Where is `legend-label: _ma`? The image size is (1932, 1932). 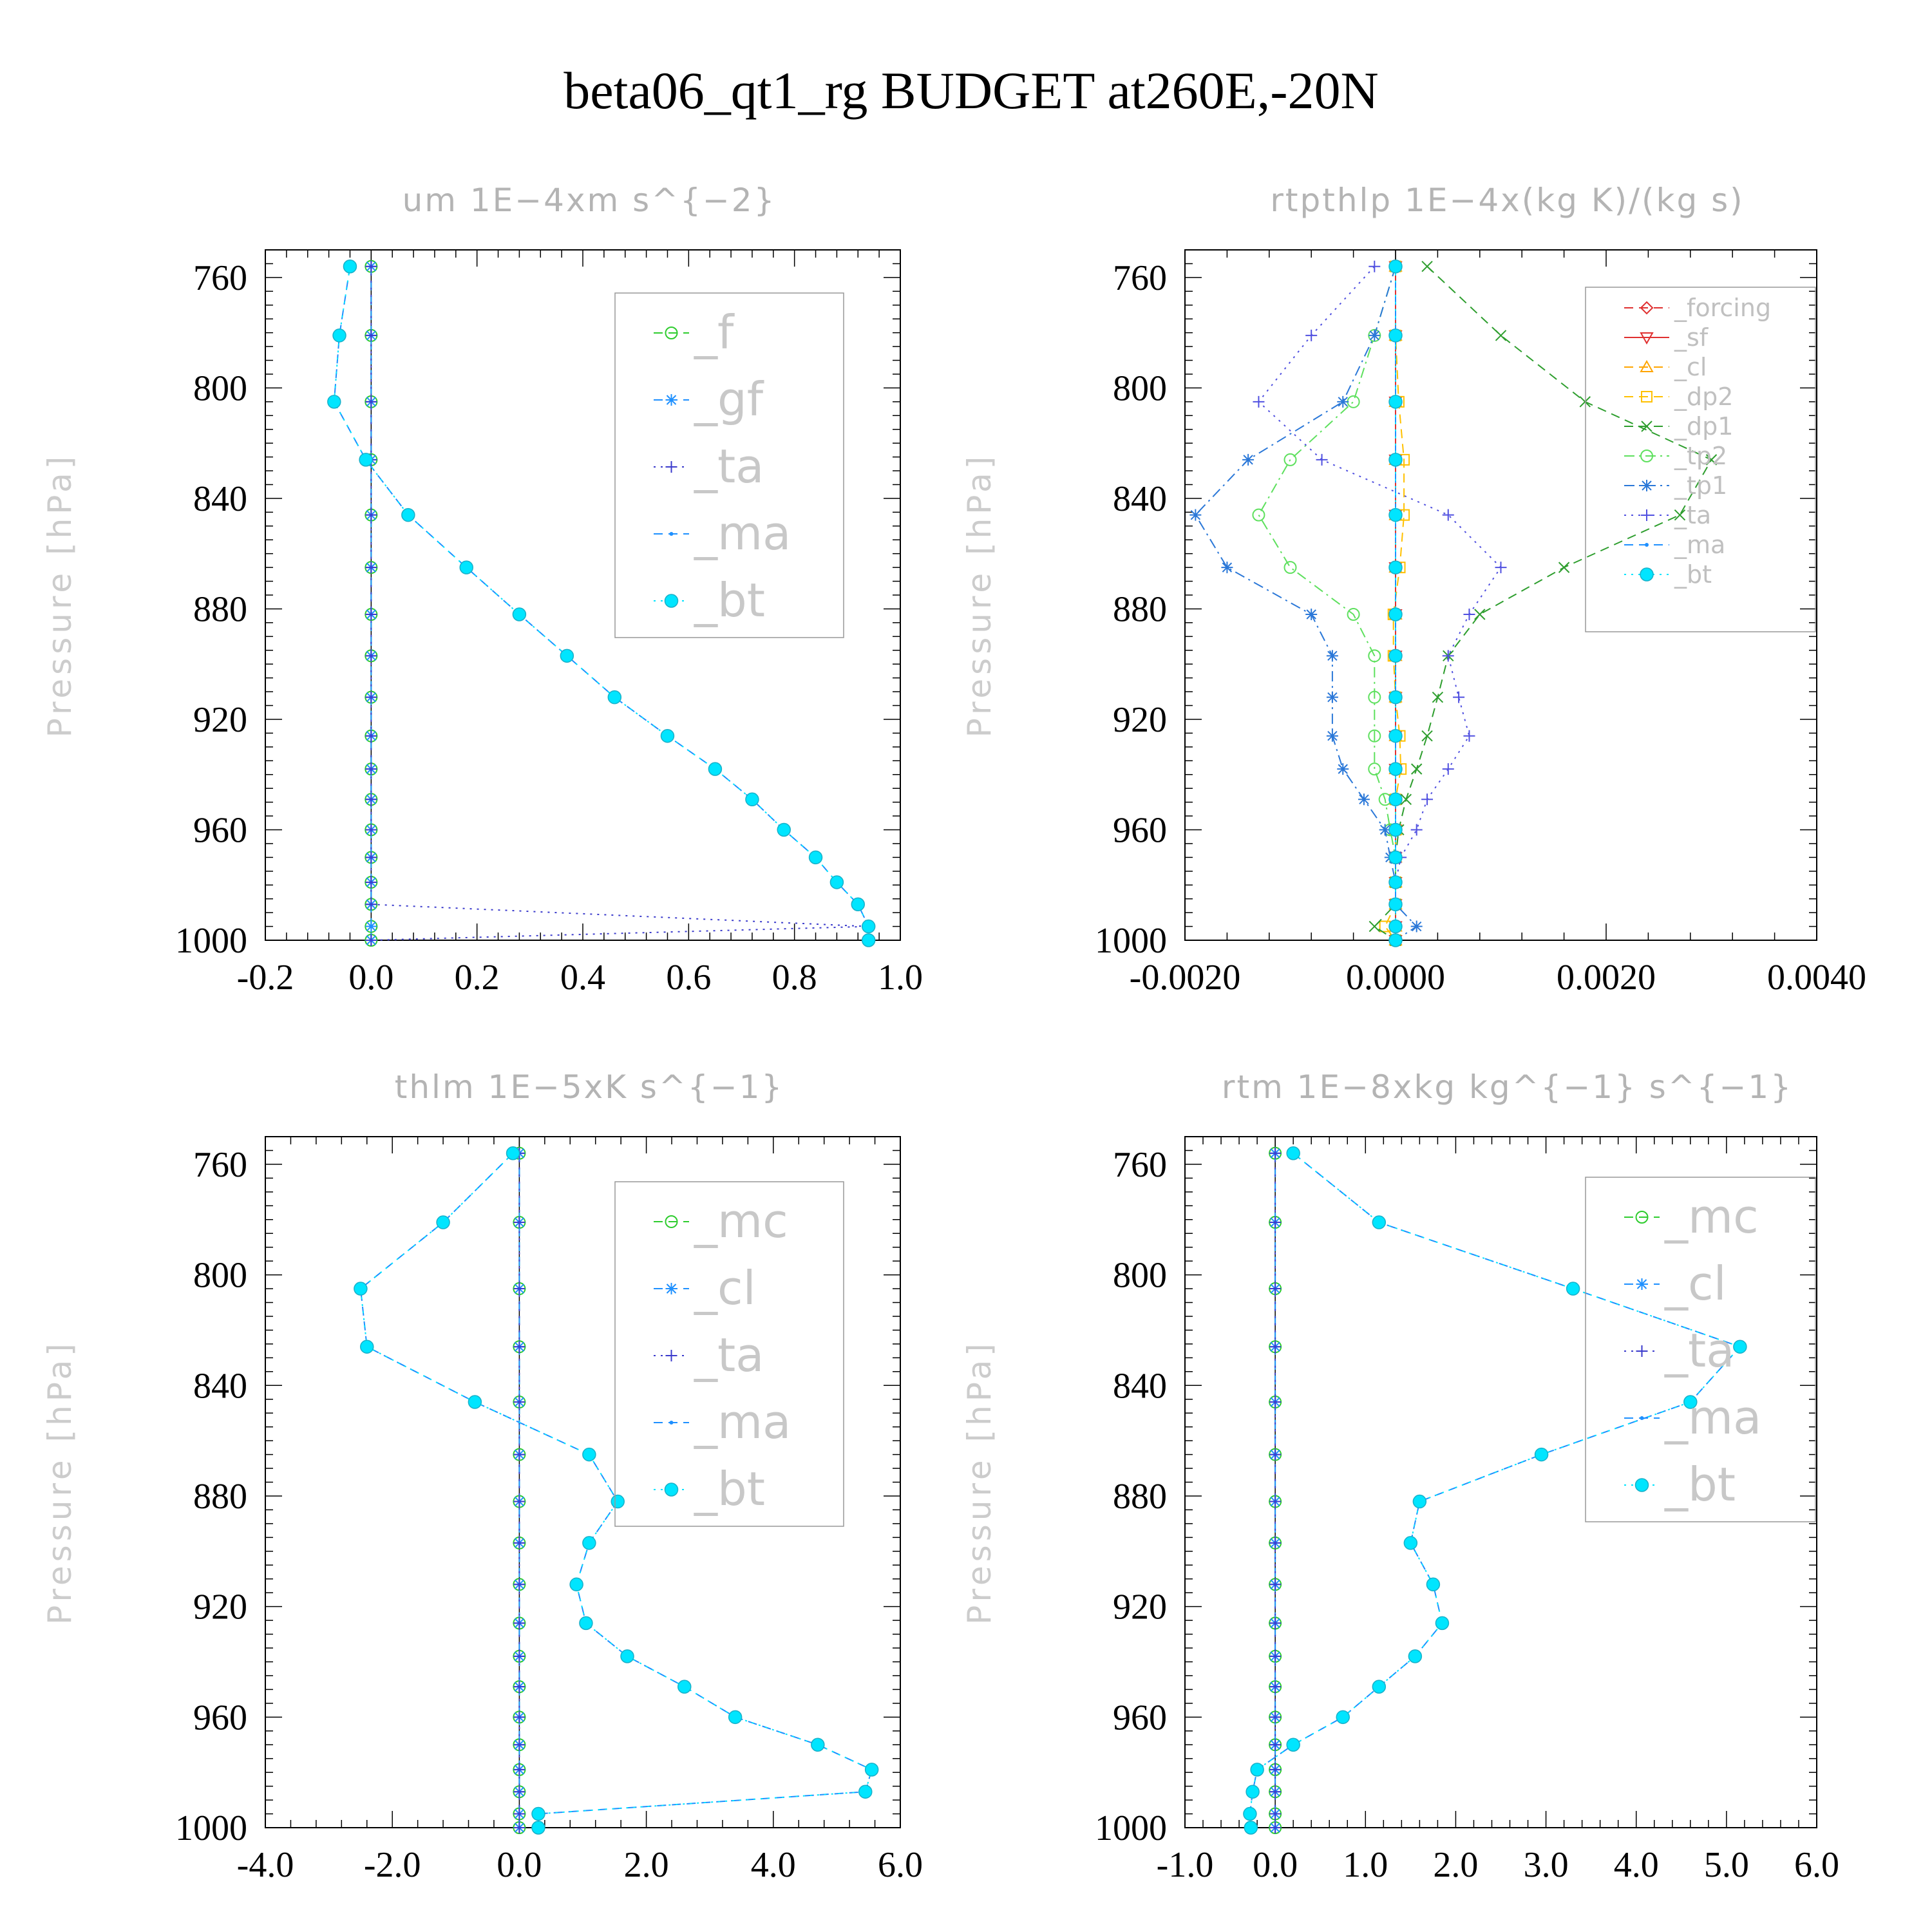 legend-label: _ma is located at coordinates (743, 533).